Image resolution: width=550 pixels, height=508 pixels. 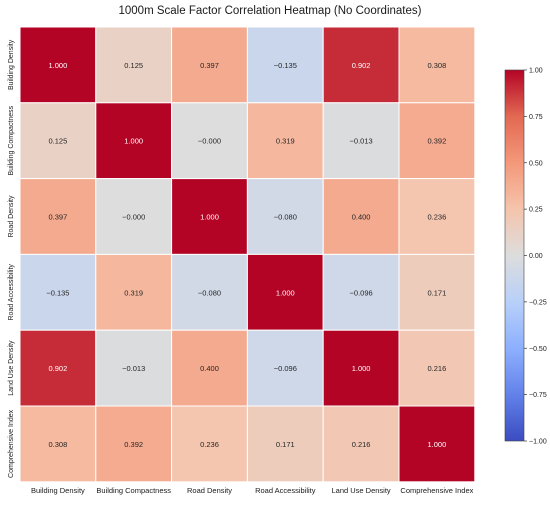 I want to click on heatmap-cell-r0-c0, so click(x=58, y=65).